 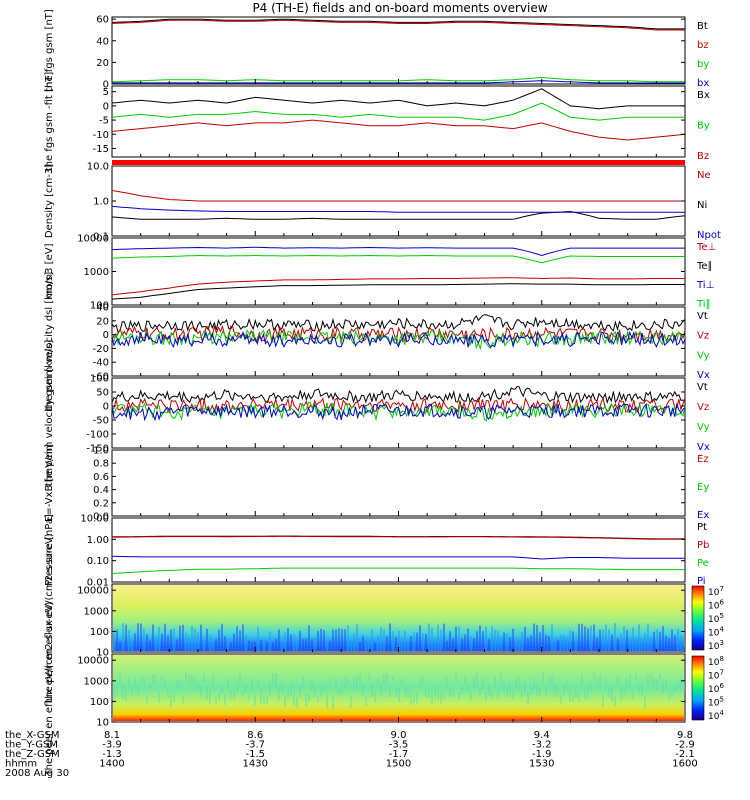 I want to click on series-fgs-gsm-magnitude-Bt, so click(x=398, y=24).